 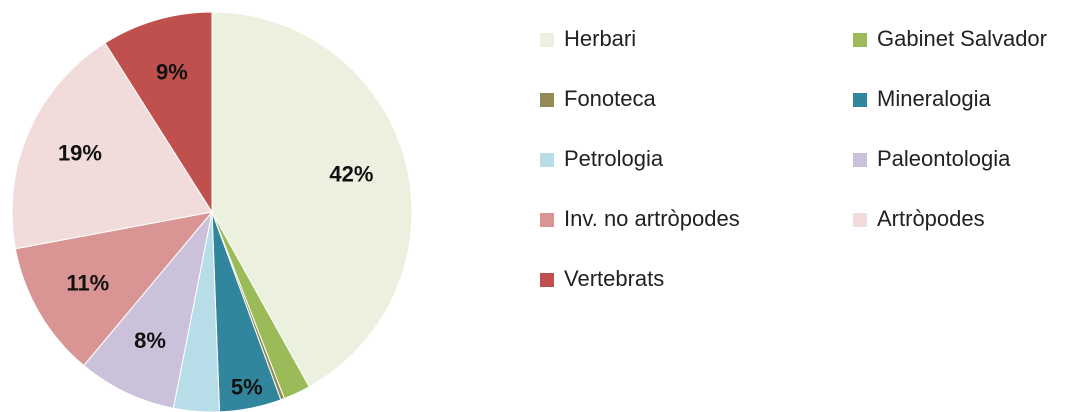 I want to click on data-label: 8%, so click(x=150, y=340).